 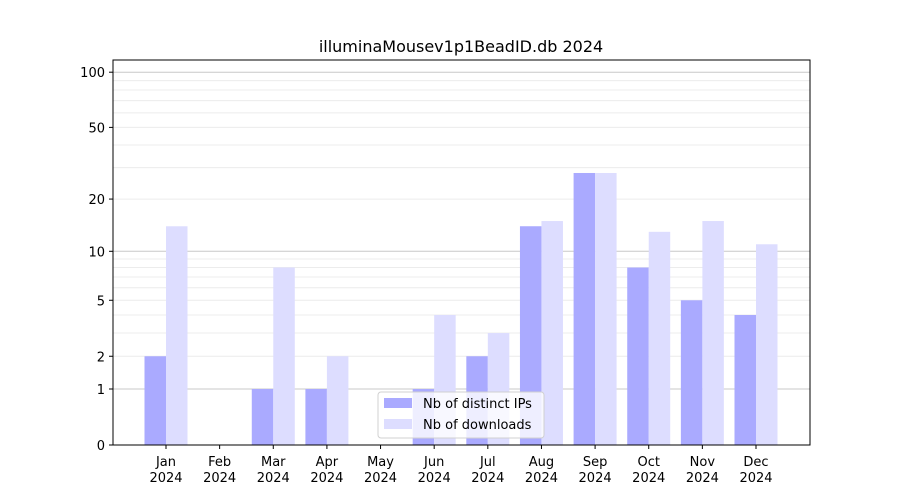 I want to click on x-tick-label-line: Apr, so click(x=327, y=462).